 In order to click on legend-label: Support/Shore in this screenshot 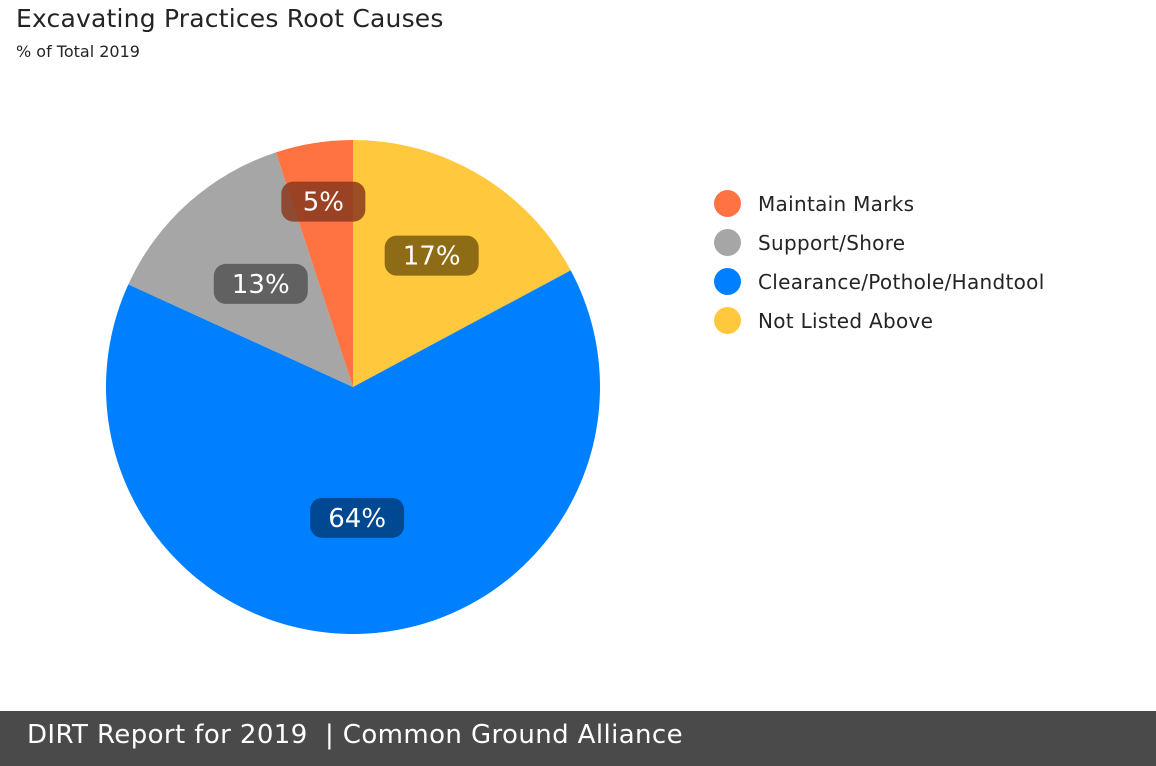, I will do `click(832, 242)`.